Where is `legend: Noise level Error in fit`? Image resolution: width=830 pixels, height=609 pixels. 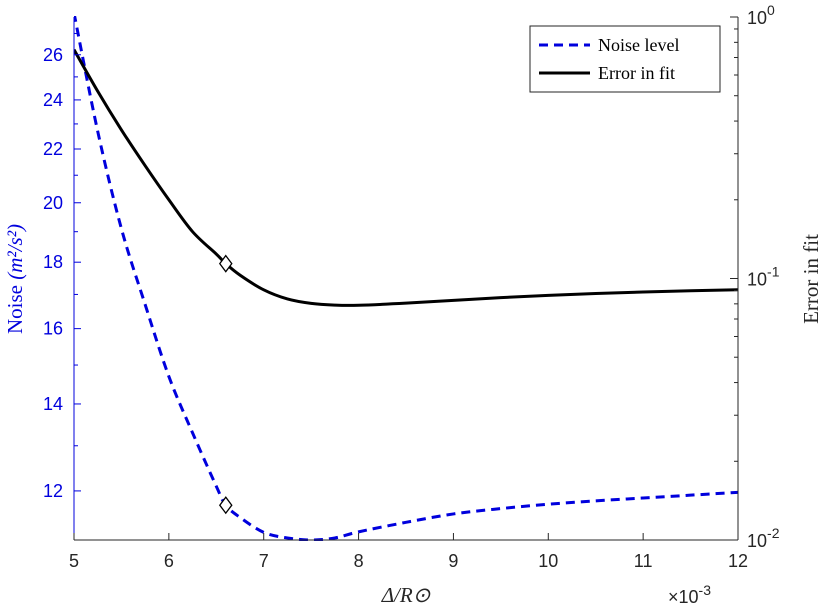 legend: Noise level Error in fit is located at coordinates (625, 59).